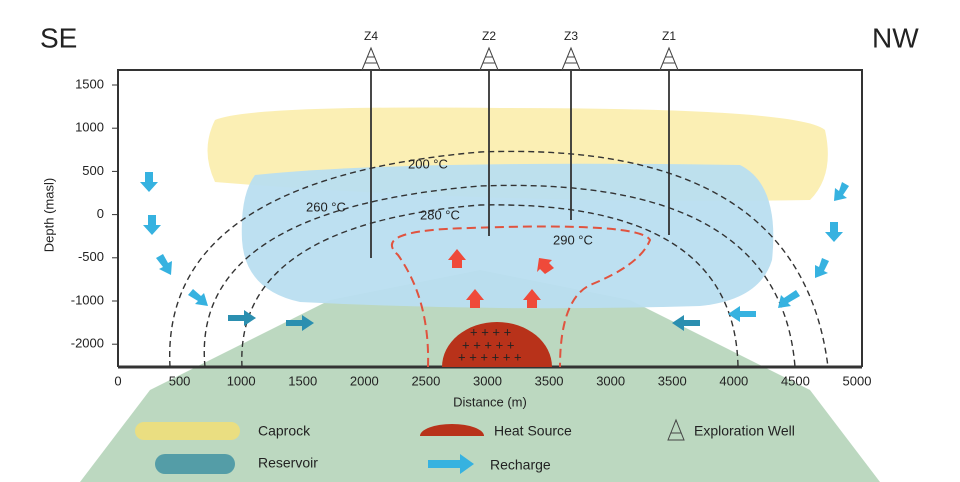  What do you see at coordinates (489, 36) in the screenshot?
I see `well-label: Z2` at bounding box center [489, 36].